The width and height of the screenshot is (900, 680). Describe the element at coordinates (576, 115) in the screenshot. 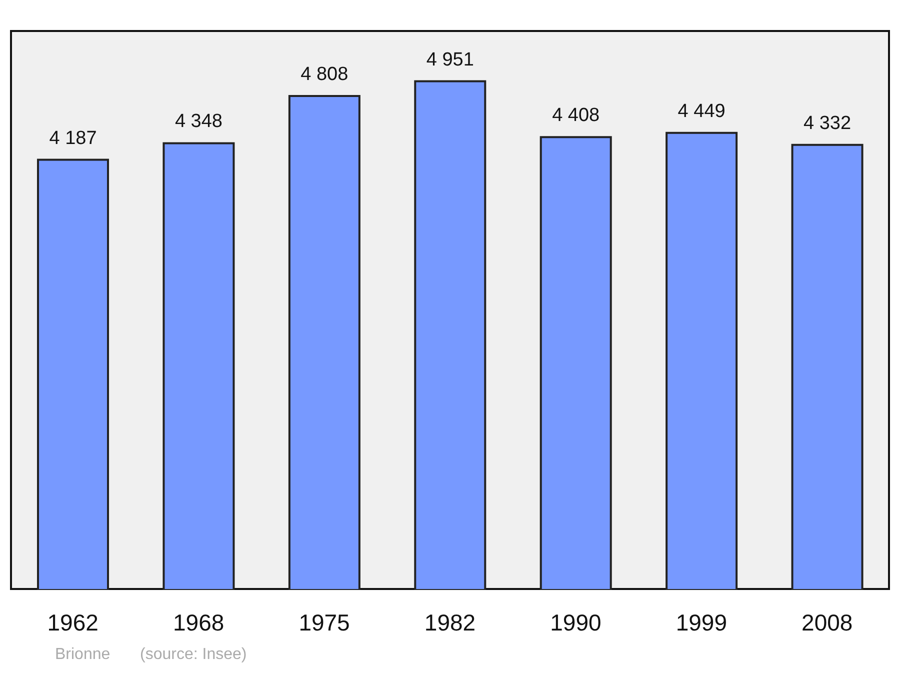

I see `data-label: 4 408` at that location.